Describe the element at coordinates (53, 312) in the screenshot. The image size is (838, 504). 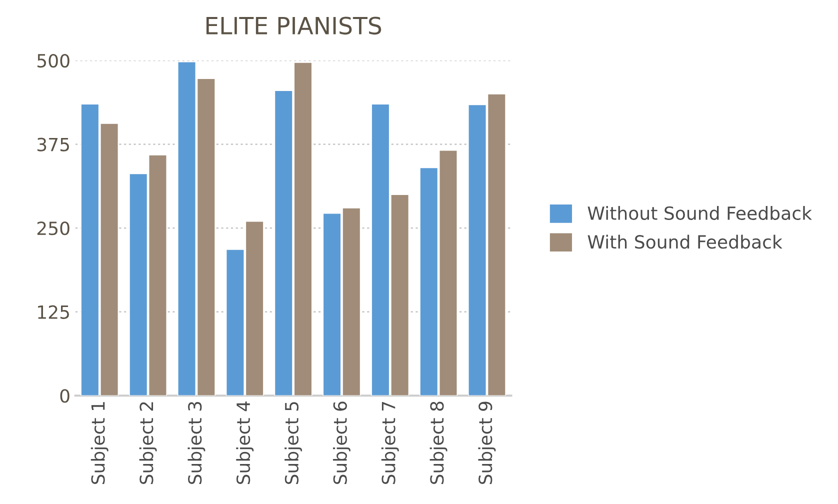
I see `y-tick-label: 125` at that location.